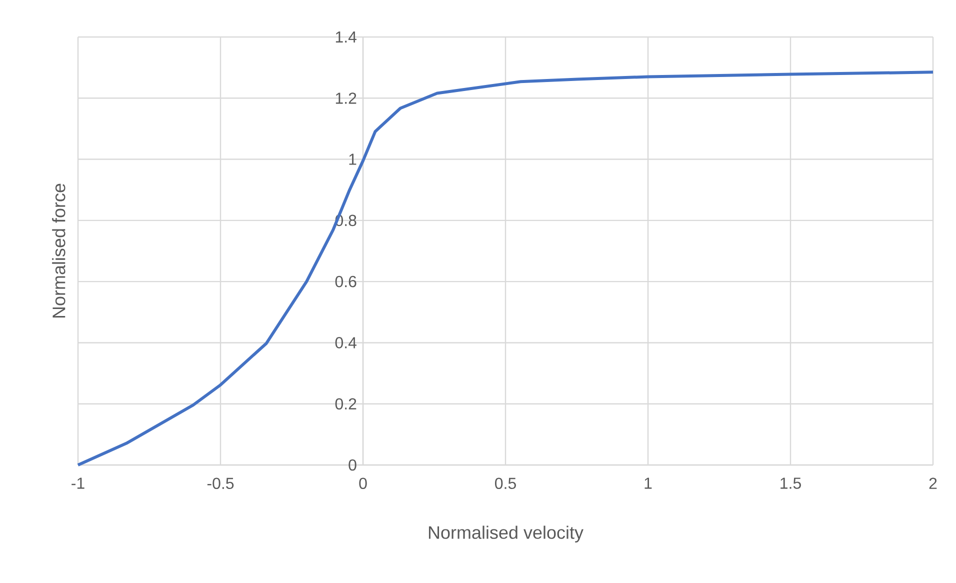 Image resolution: width=956 pixels, height=583 pixels. Describe the element at coordinates (345, 282) in the screenshot. I see `y-tick-label: 0.6` at that location.